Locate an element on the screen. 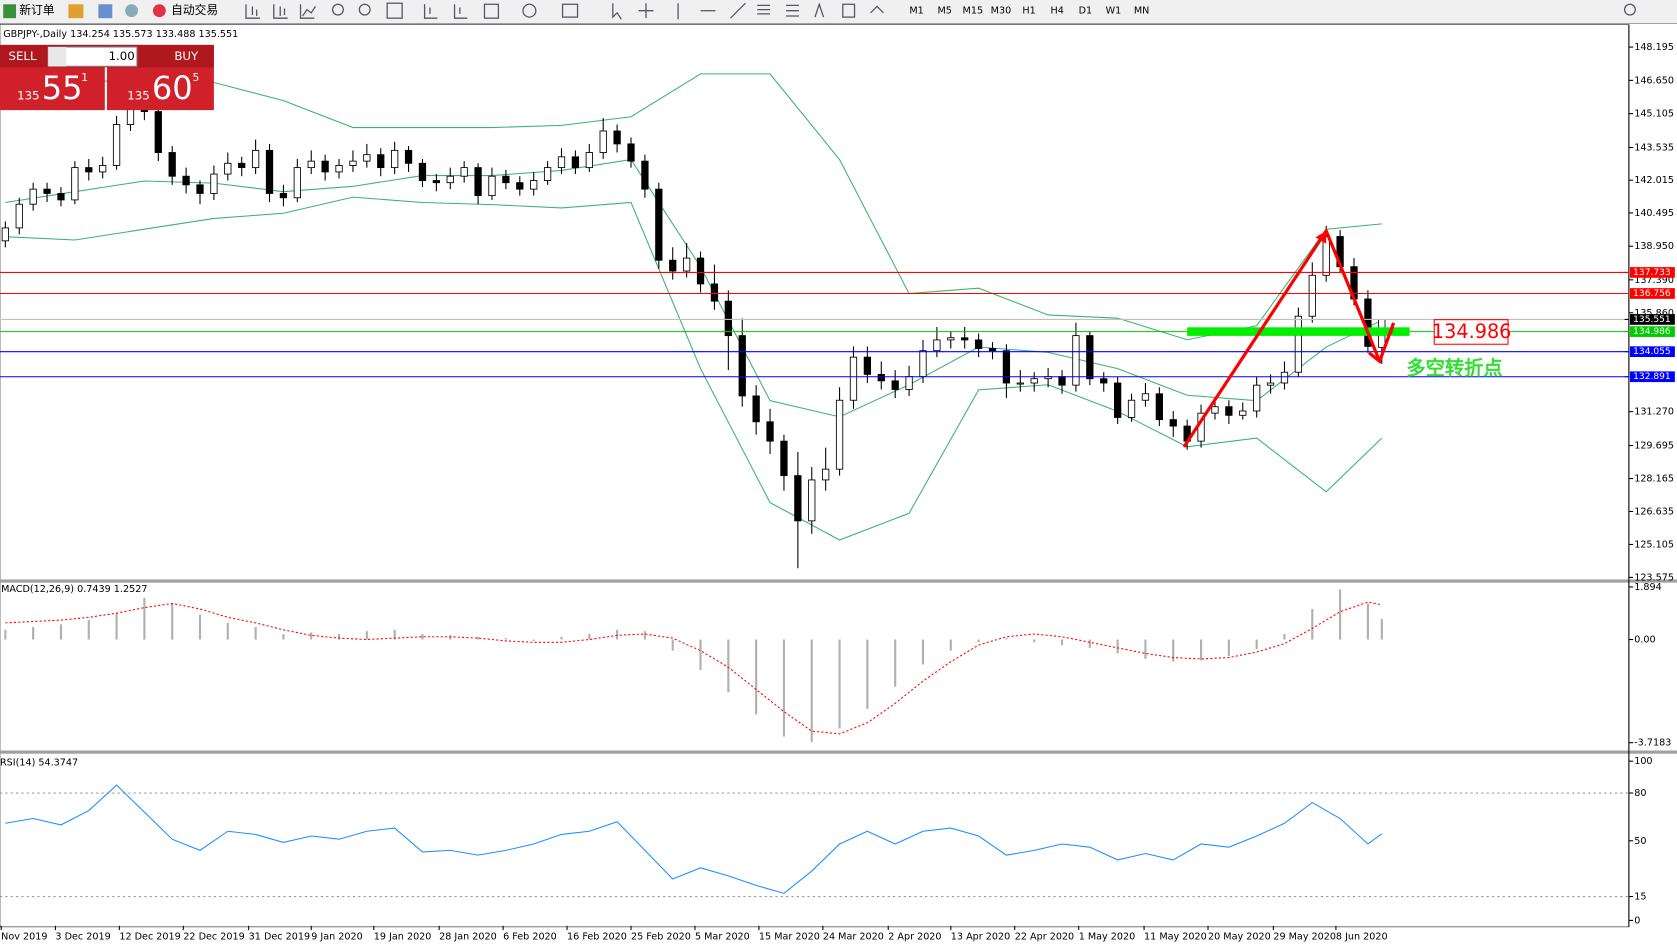  timeframe-button: H1 is located at coordinates (1028, 11).